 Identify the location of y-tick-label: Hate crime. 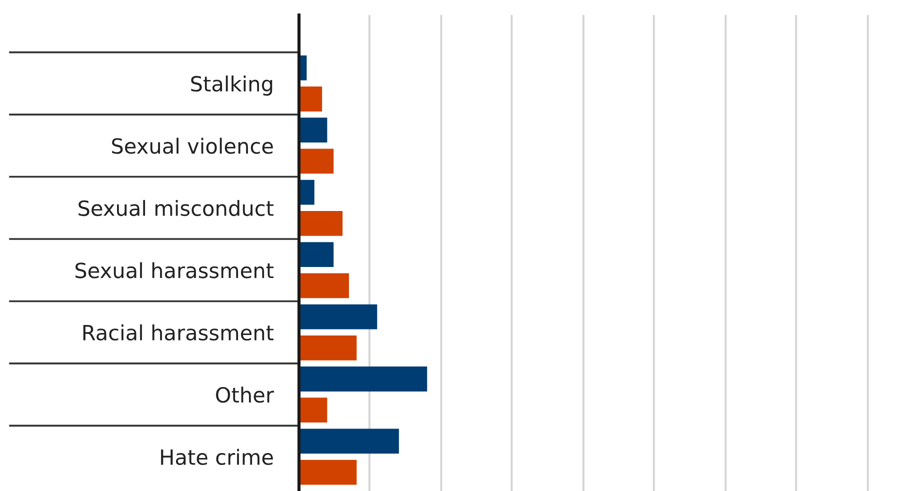
(217, 456).